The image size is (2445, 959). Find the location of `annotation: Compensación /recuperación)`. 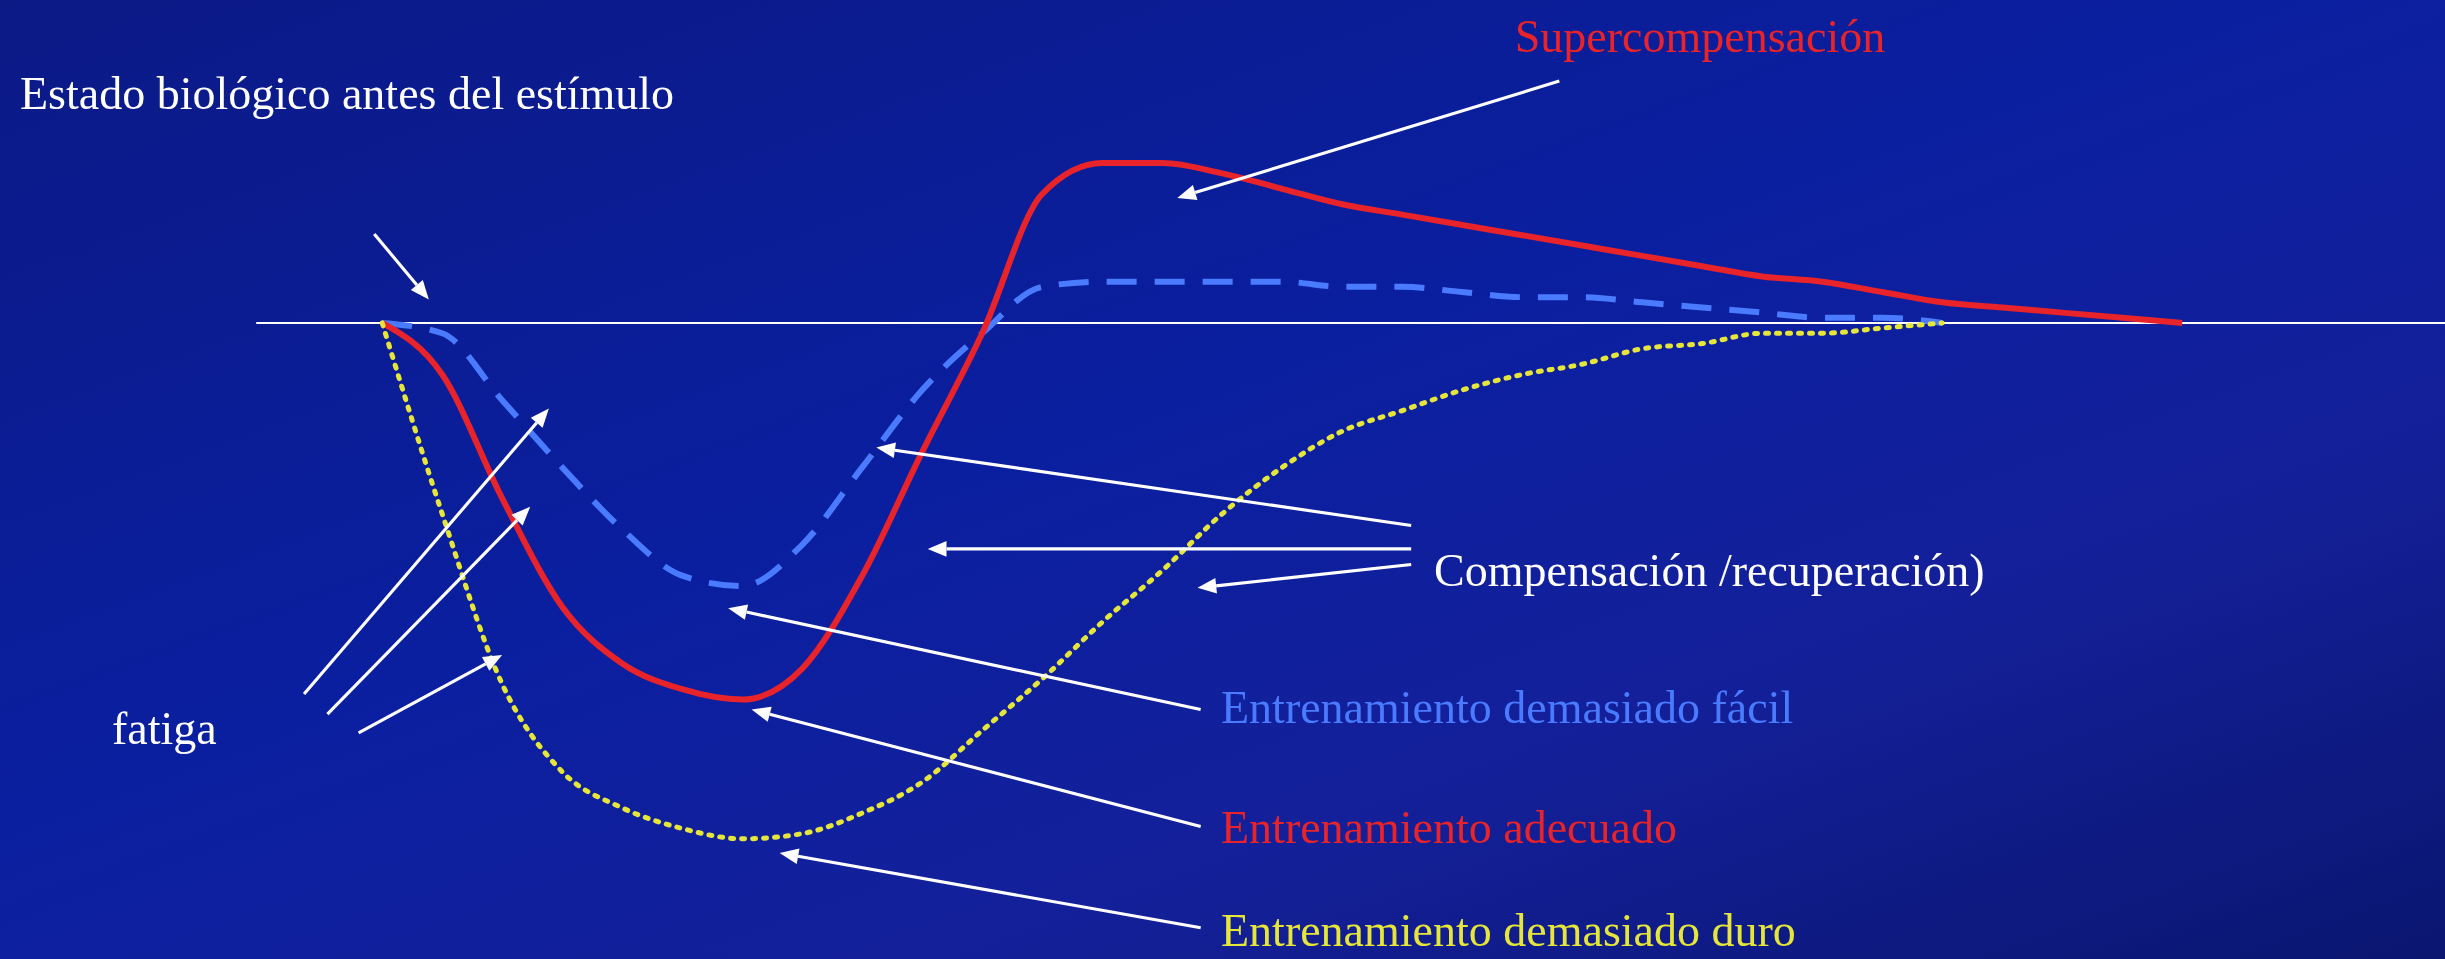

annotation: Compensación /recuperación) is located at coordinates (1709, 570).